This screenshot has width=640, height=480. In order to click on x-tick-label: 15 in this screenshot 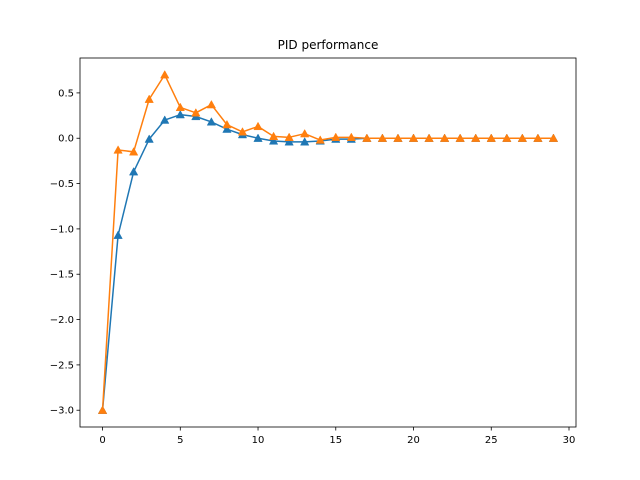, I will do `click(335, 440)`.